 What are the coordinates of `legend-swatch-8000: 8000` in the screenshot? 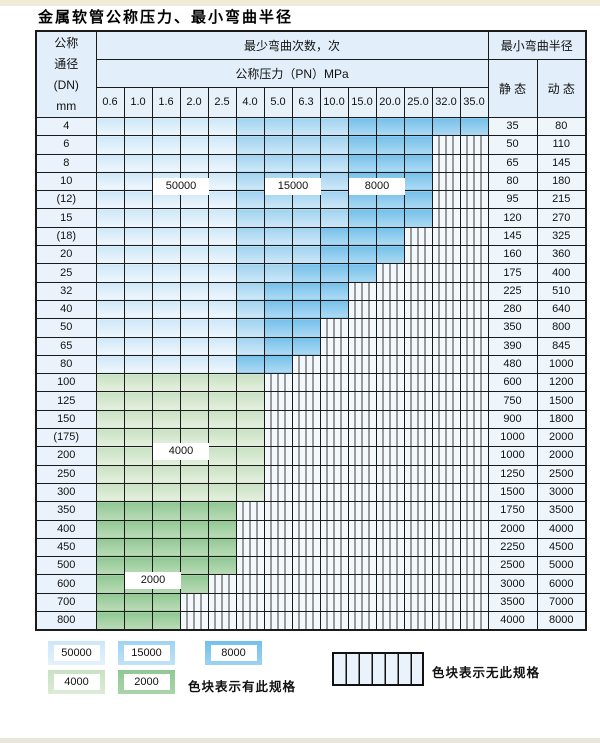 It's located at (233, 653).